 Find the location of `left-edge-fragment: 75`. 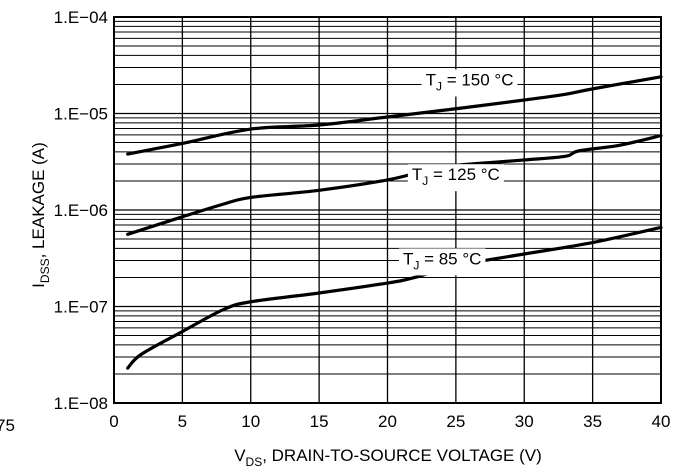

left-edge-fragment: 75 is located at coordinates (7, 425).